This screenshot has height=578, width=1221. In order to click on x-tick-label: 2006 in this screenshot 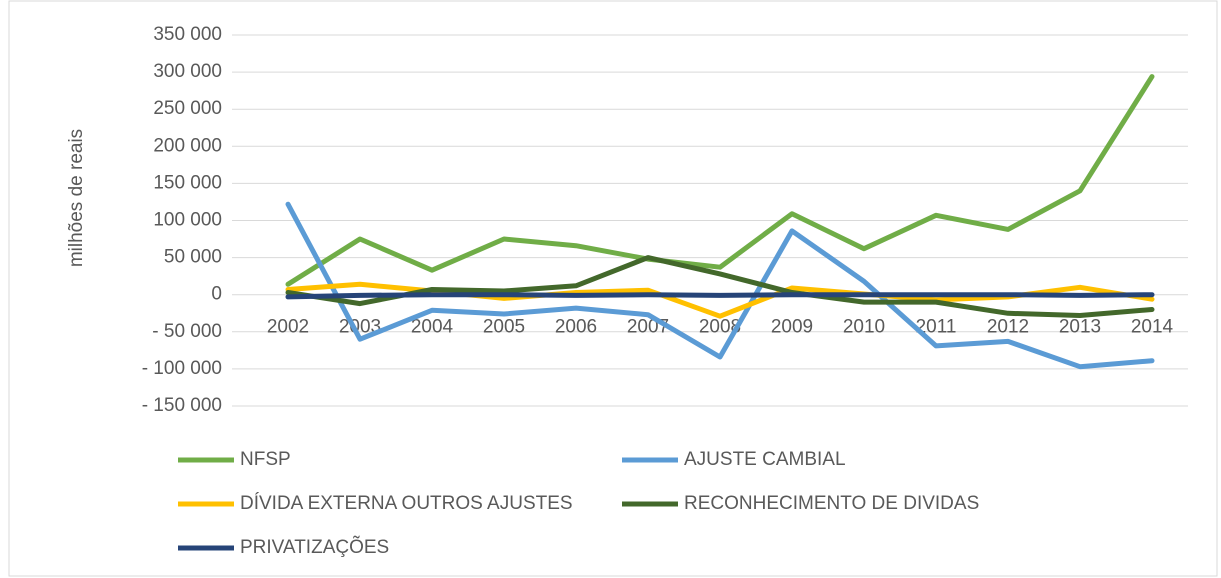, I will do `click(576, 327)`.